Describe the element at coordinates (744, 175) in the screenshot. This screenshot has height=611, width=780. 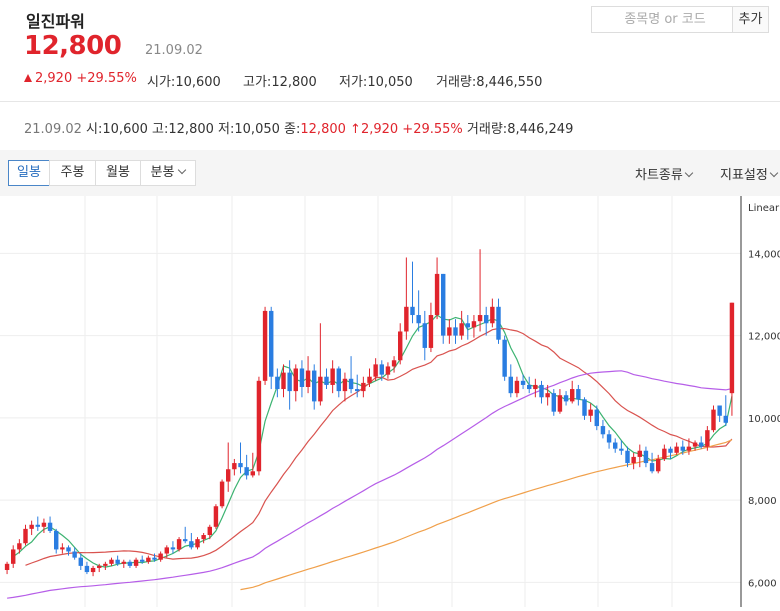
I see `indicator-settings-label: 지표설정` at that location.